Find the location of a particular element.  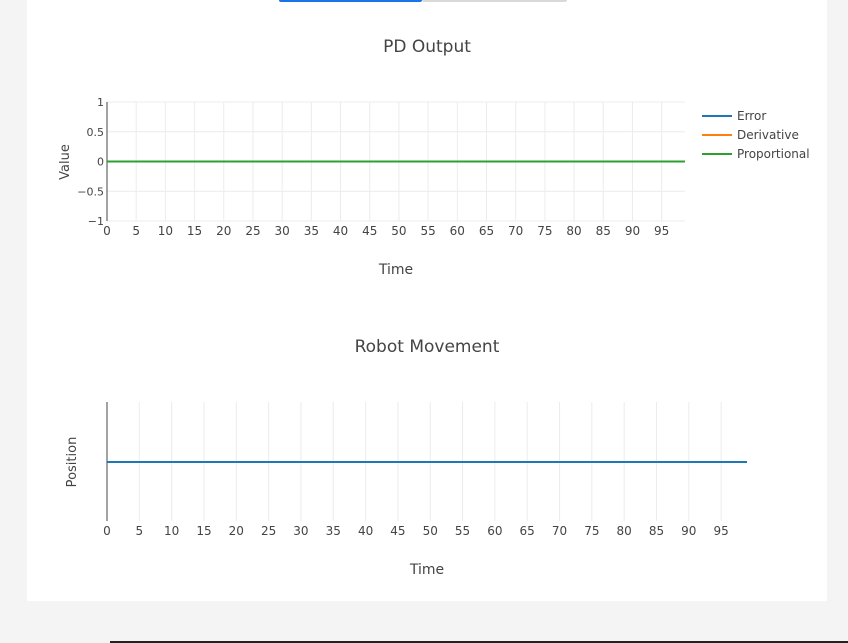

y-tick-label: 0 is located at coordinates (100, 162).